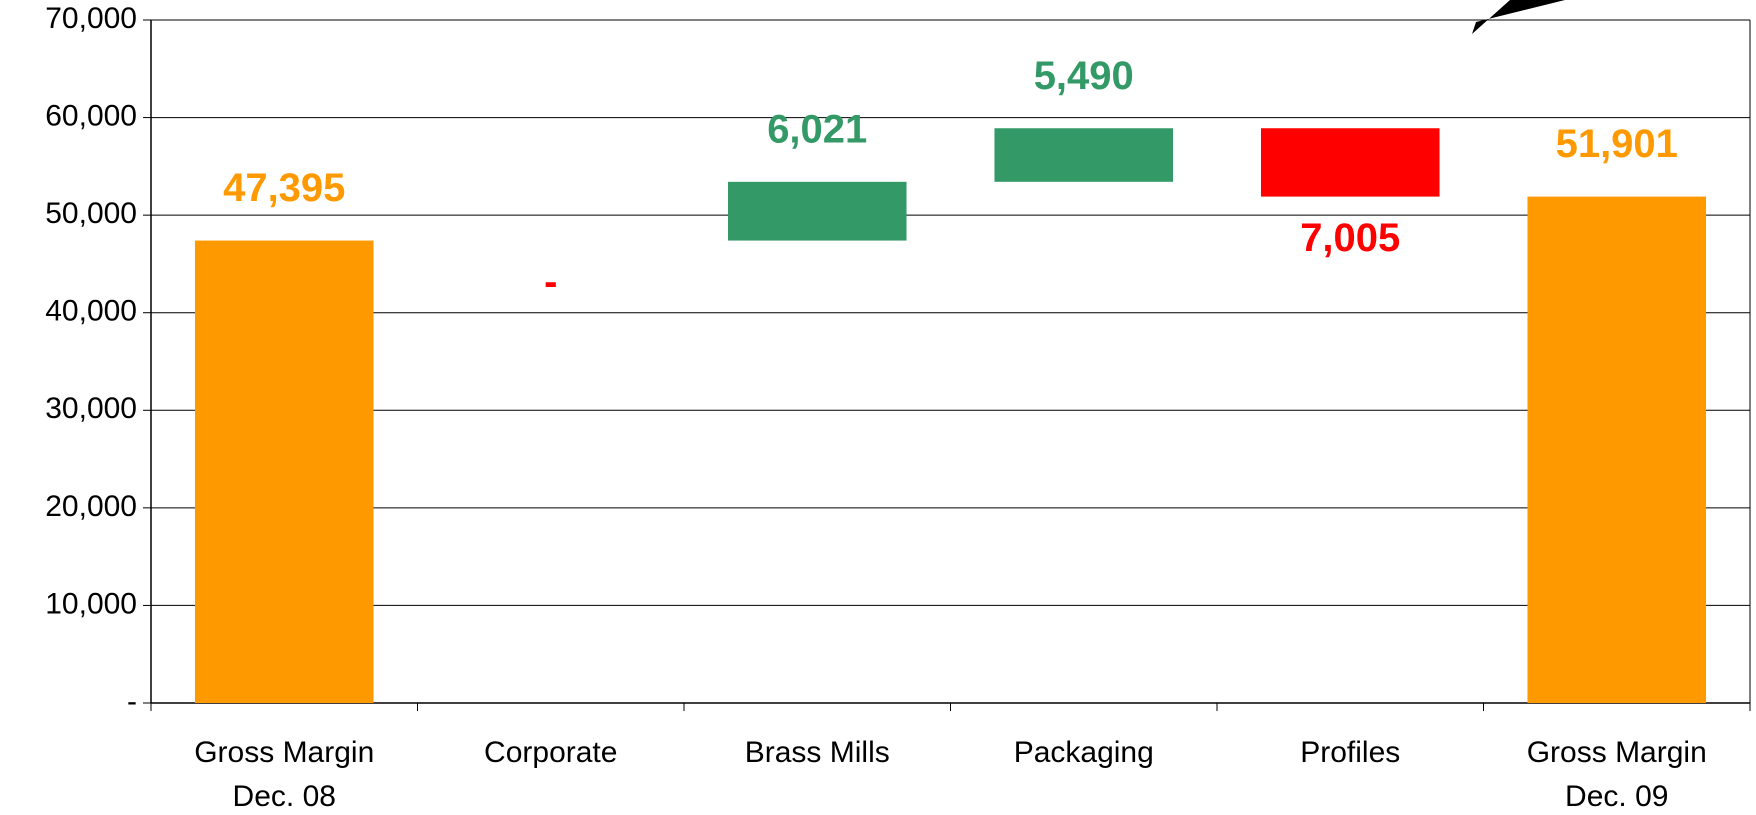 This screenshot has width=1756, height=815. Describe the element at coordinates (550, 282) in the screenshot. I see `value-label: -` at that location.